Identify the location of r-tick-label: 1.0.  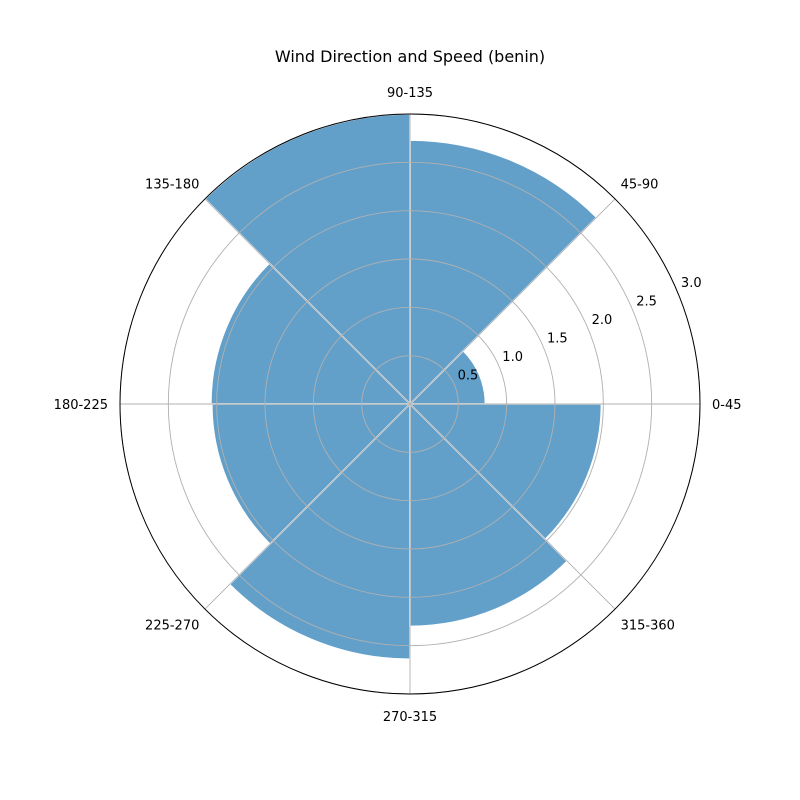
(512, 357).